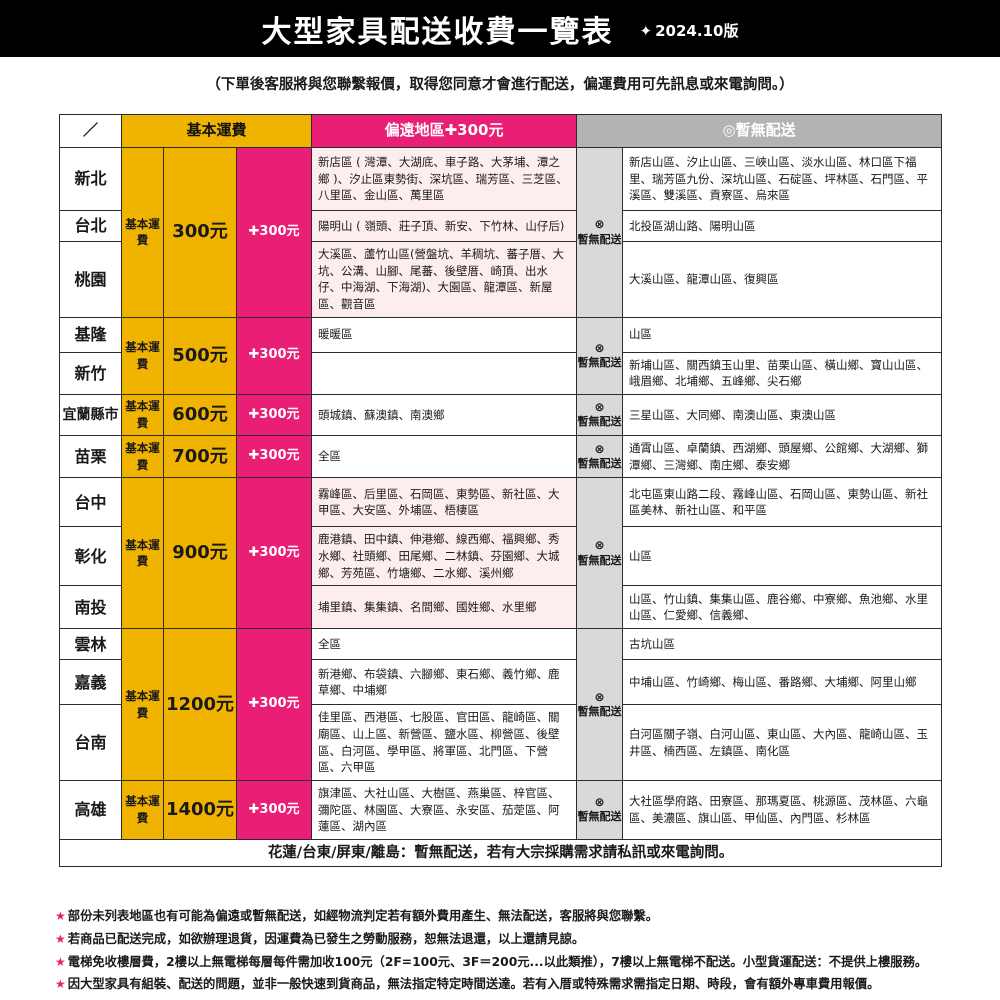 The height and width of the screenshot is (1000, 1000). Describe the element at coordinates (200, 415) in the screenshot. I see `price-value: 600元` at that location.